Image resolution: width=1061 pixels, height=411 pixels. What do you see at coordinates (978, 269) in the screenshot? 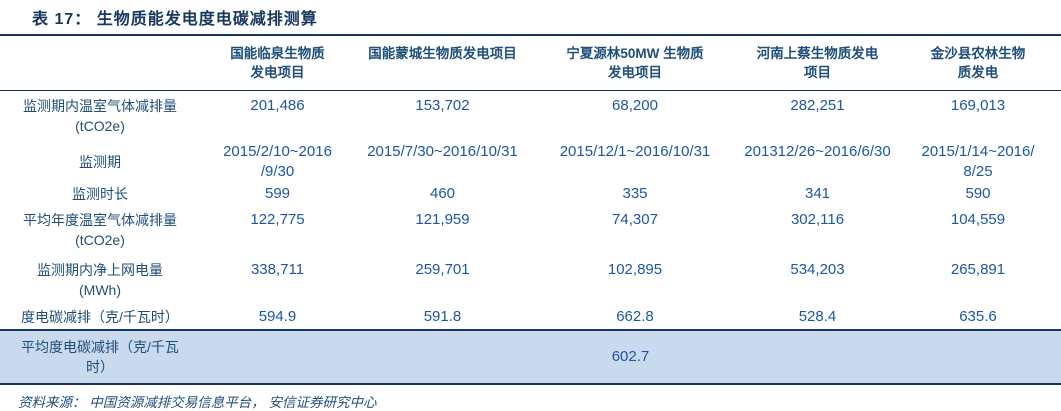
I see `cell-value: 265,891` at bounding box center [978, 269].